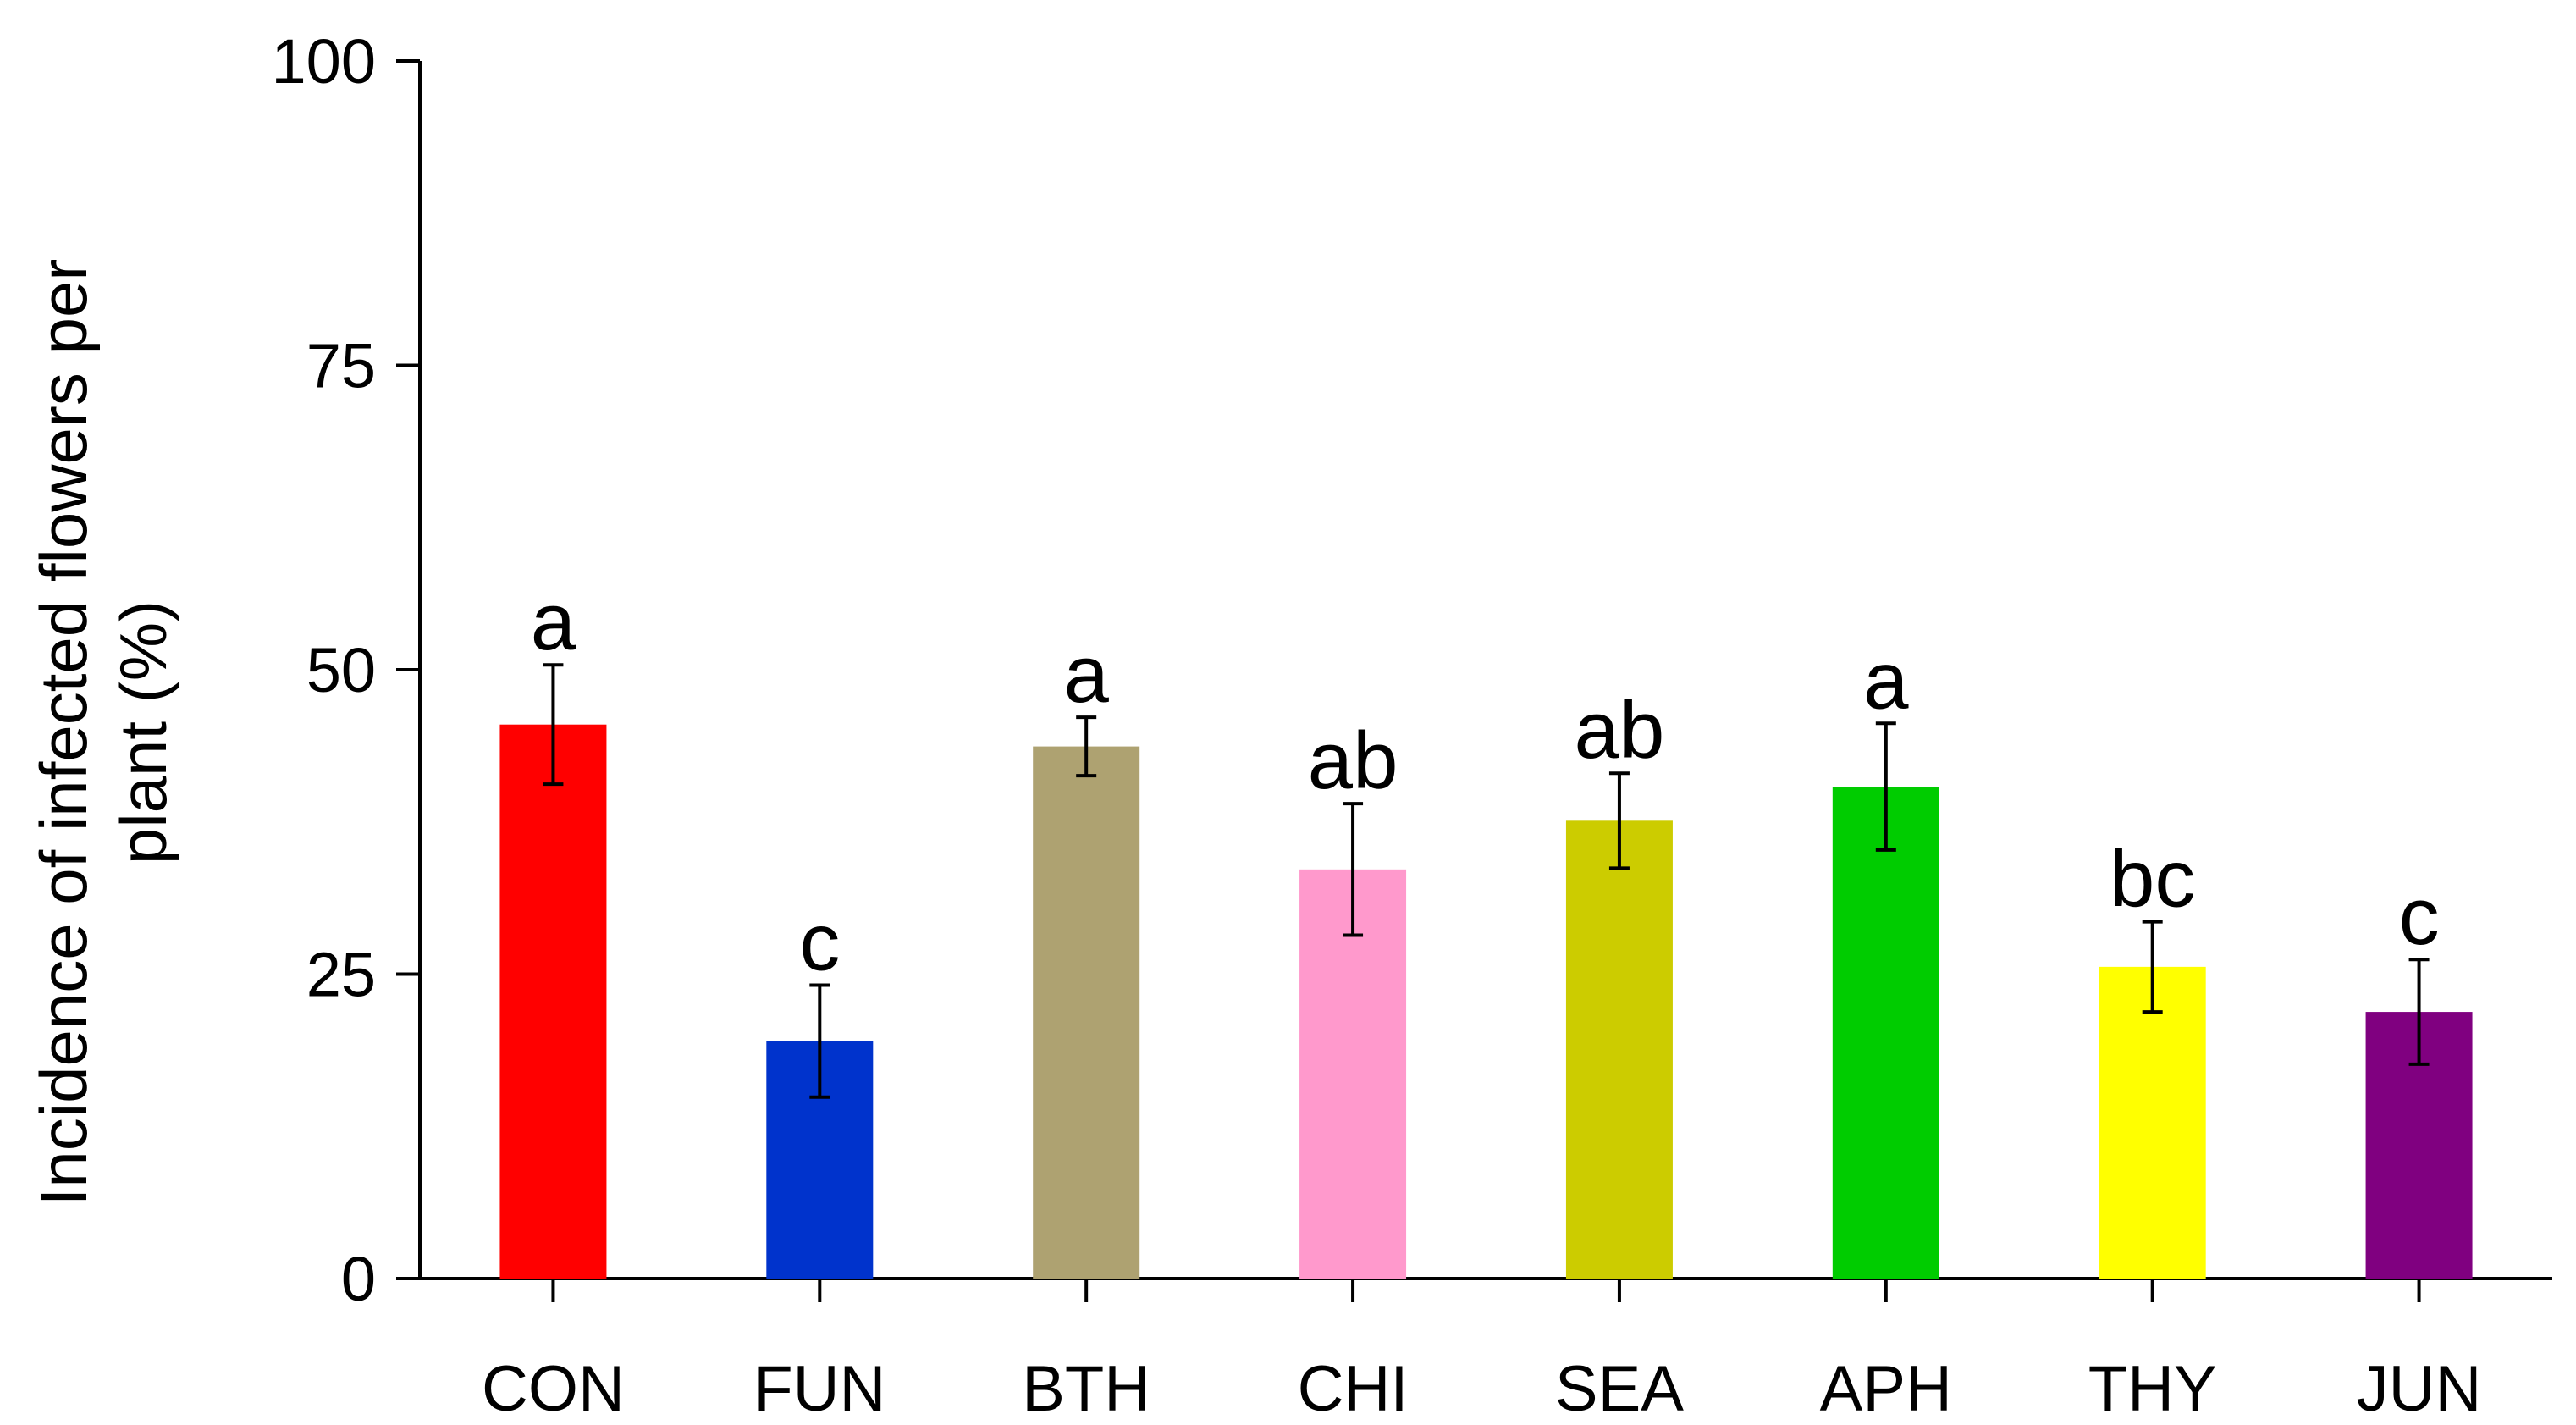 The image size is (2576, 1425). I want to click on bar-thy, so click(2153, 1122).